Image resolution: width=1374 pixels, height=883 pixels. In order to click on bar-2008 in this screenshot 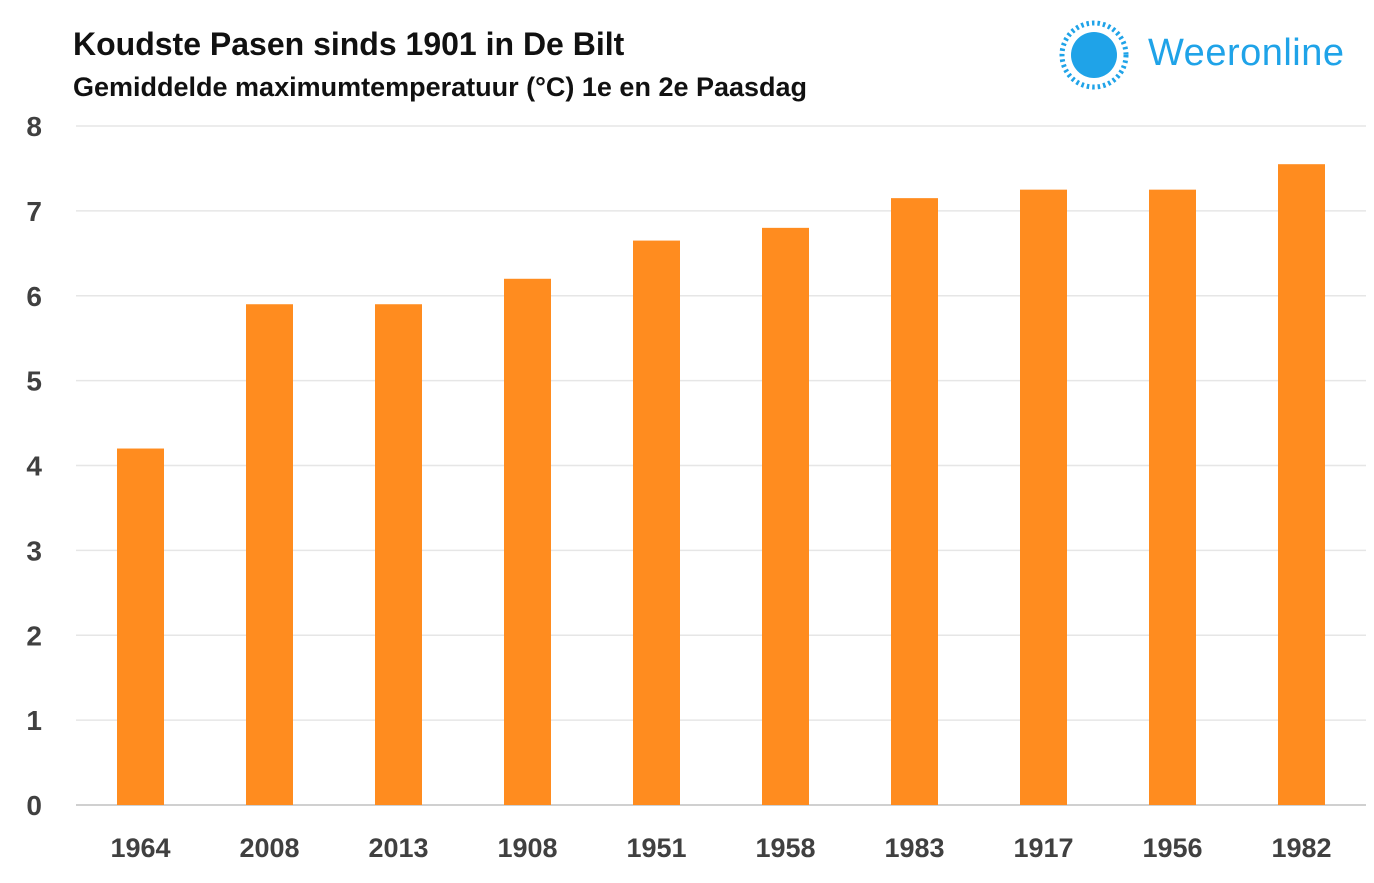, I will do `click(269, 554)`.